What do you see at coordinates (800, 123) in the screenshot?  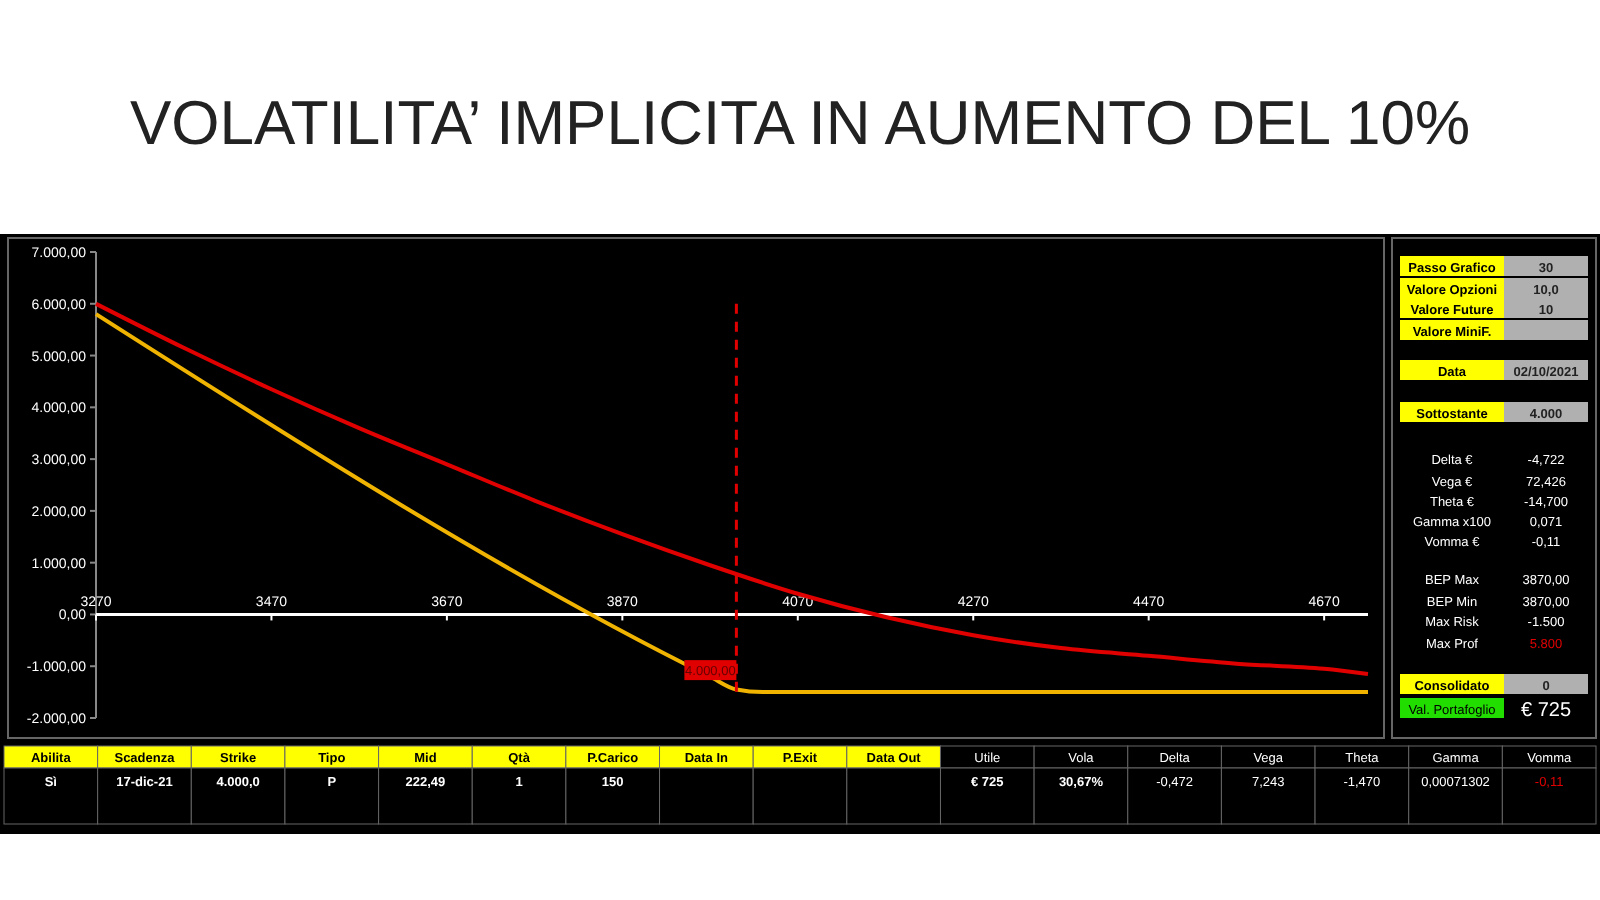 I see `chart-title: VOLATILITA’ IMPLICITA IN AUMENTO DEL 10%` at bounding box center [800, 123].